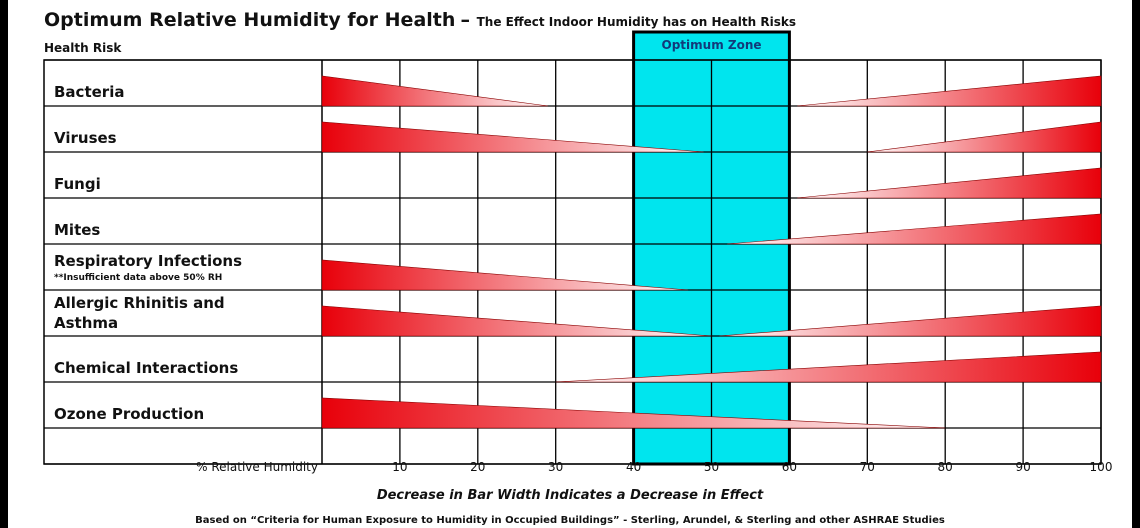  What do you see at coordinates (945, 467) in the screenshot?
I see `x-tick-label: 80` at bounding box center [945, 467].